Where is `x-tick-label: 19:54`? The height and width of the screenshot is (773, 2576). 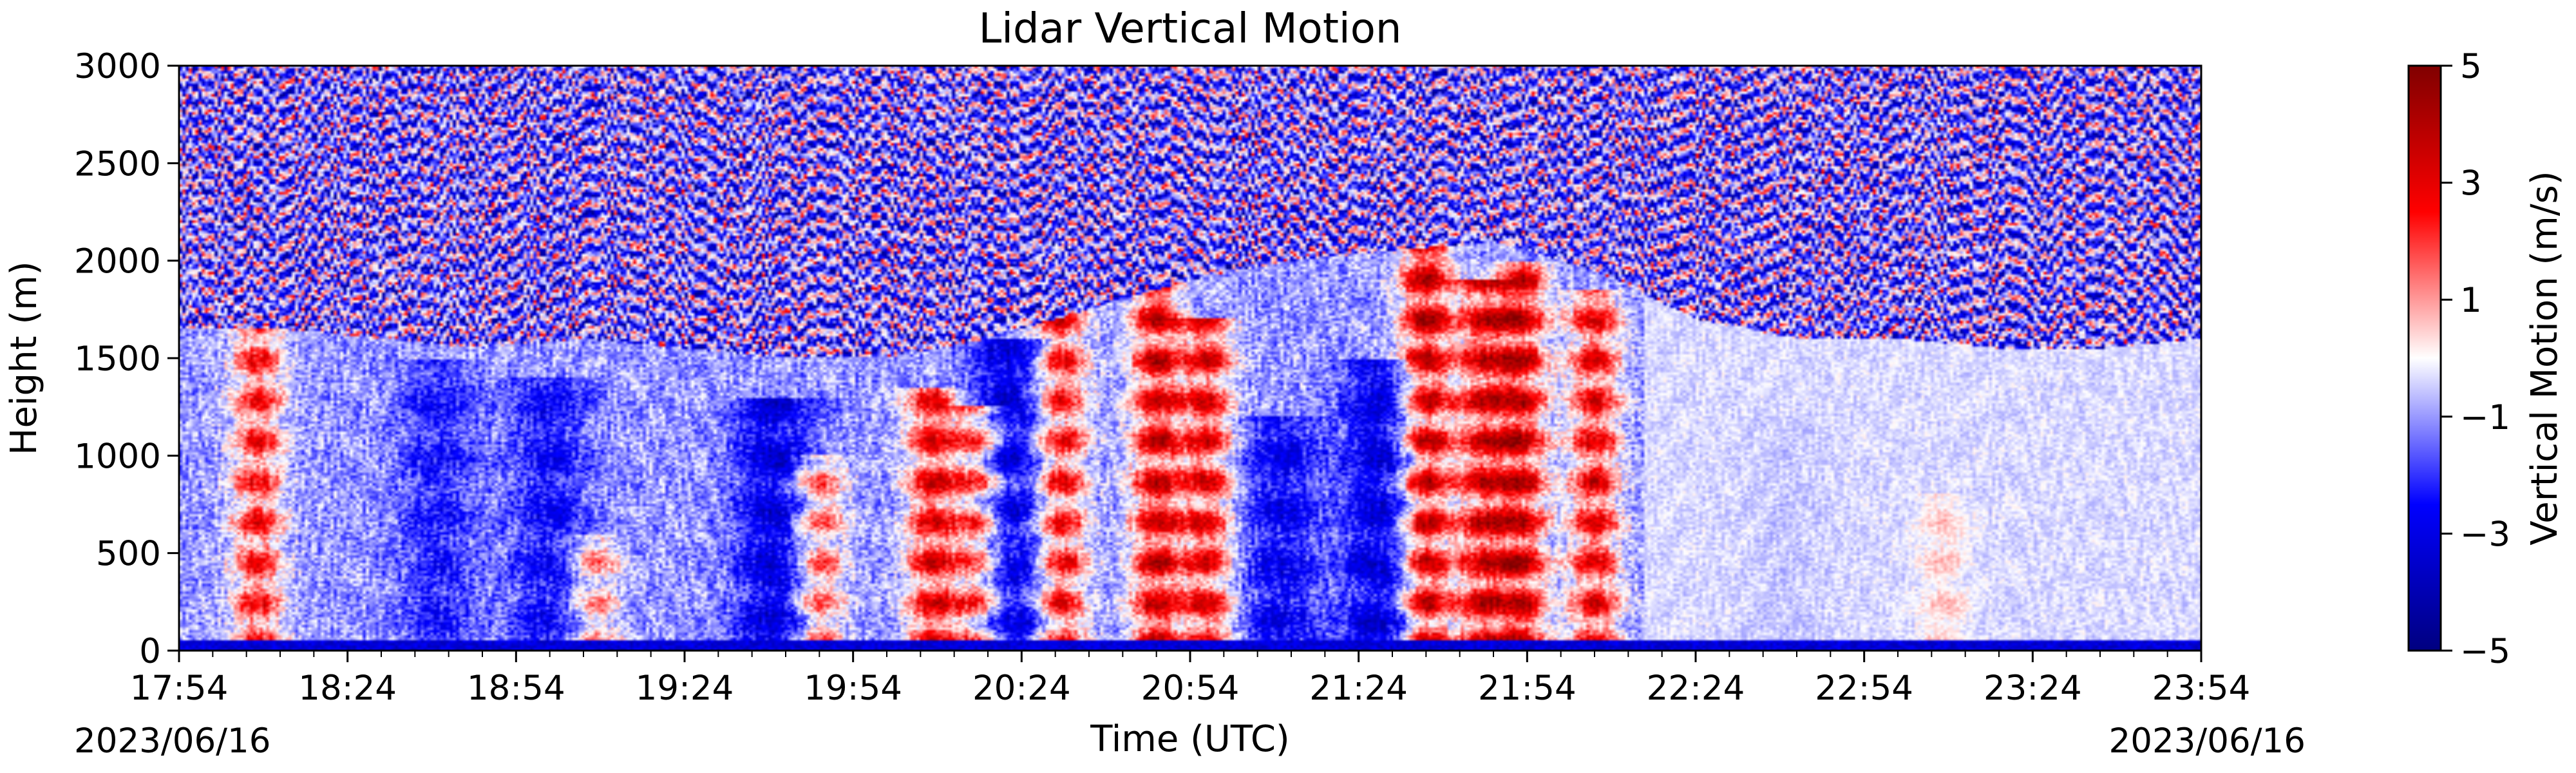
x-tick-label: 19:54 is located at coordinates (853, 689).